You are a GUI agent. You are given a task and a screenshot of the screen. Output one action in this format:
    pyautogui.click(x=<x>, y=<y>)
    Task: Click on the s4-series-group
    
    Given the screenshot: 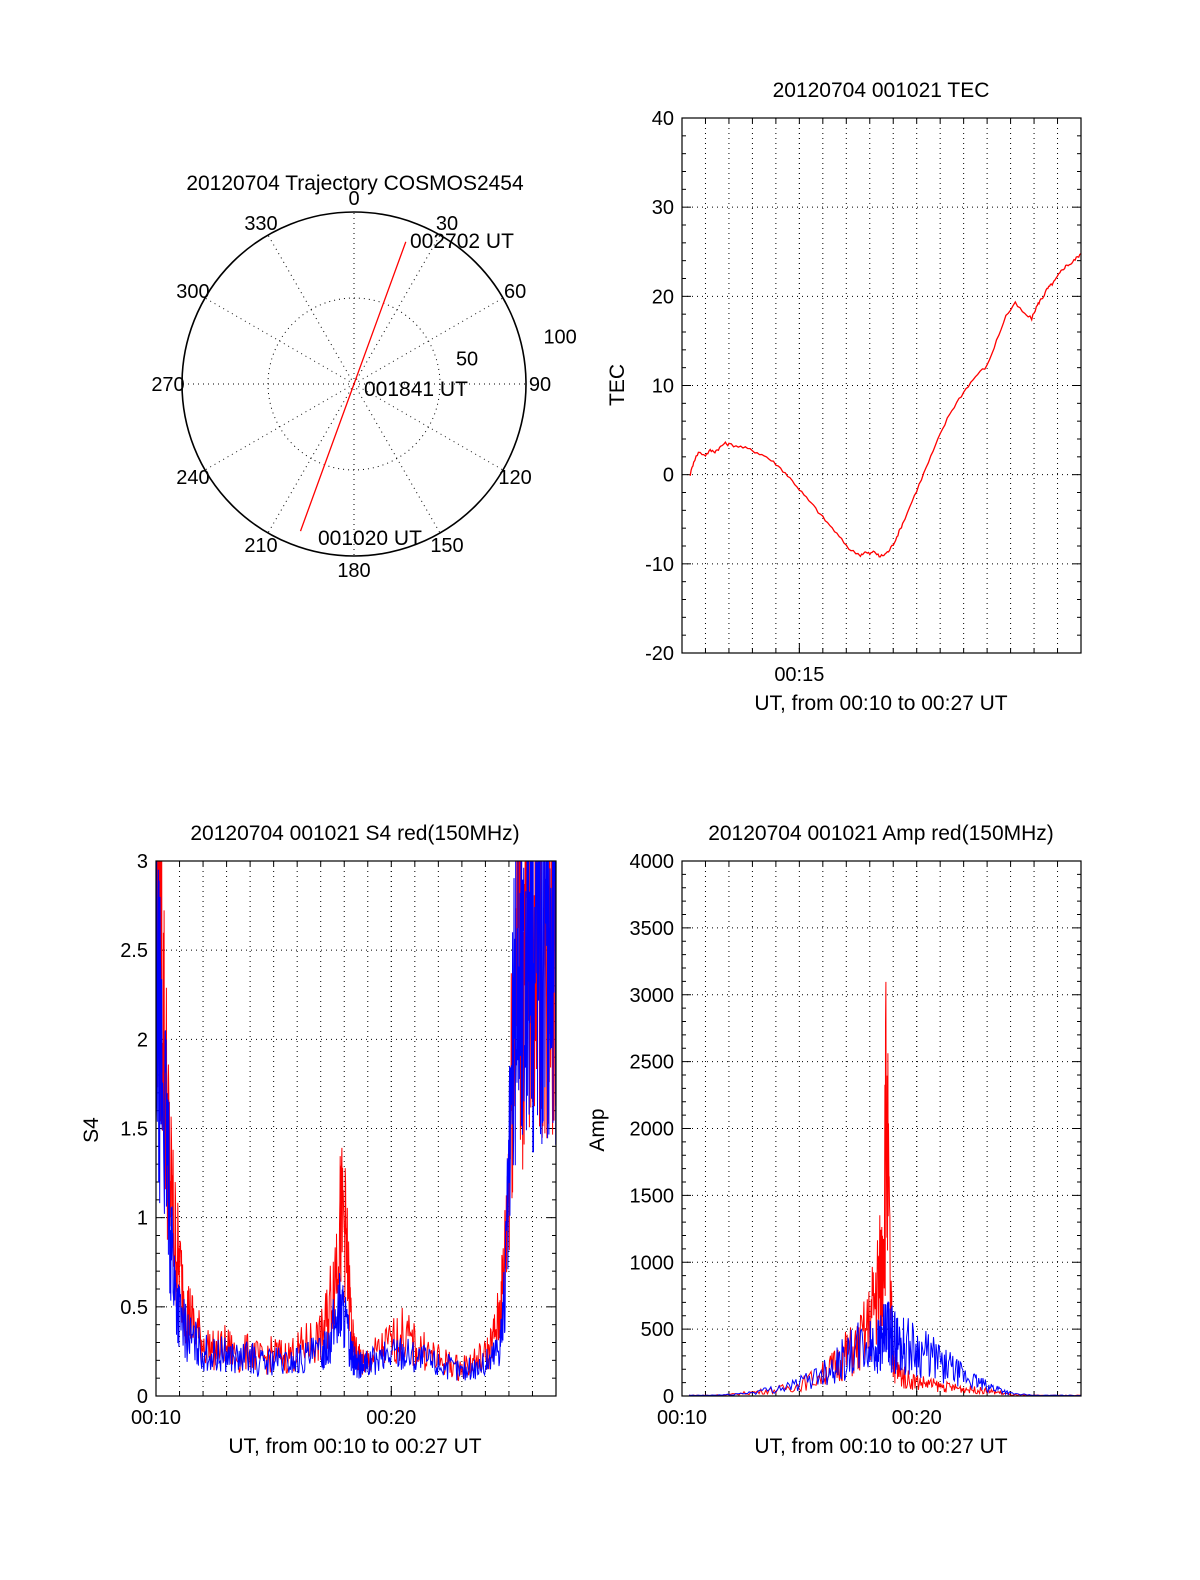 What is the action you would take?
    pyautogui.click(x=356, y=1121)
    